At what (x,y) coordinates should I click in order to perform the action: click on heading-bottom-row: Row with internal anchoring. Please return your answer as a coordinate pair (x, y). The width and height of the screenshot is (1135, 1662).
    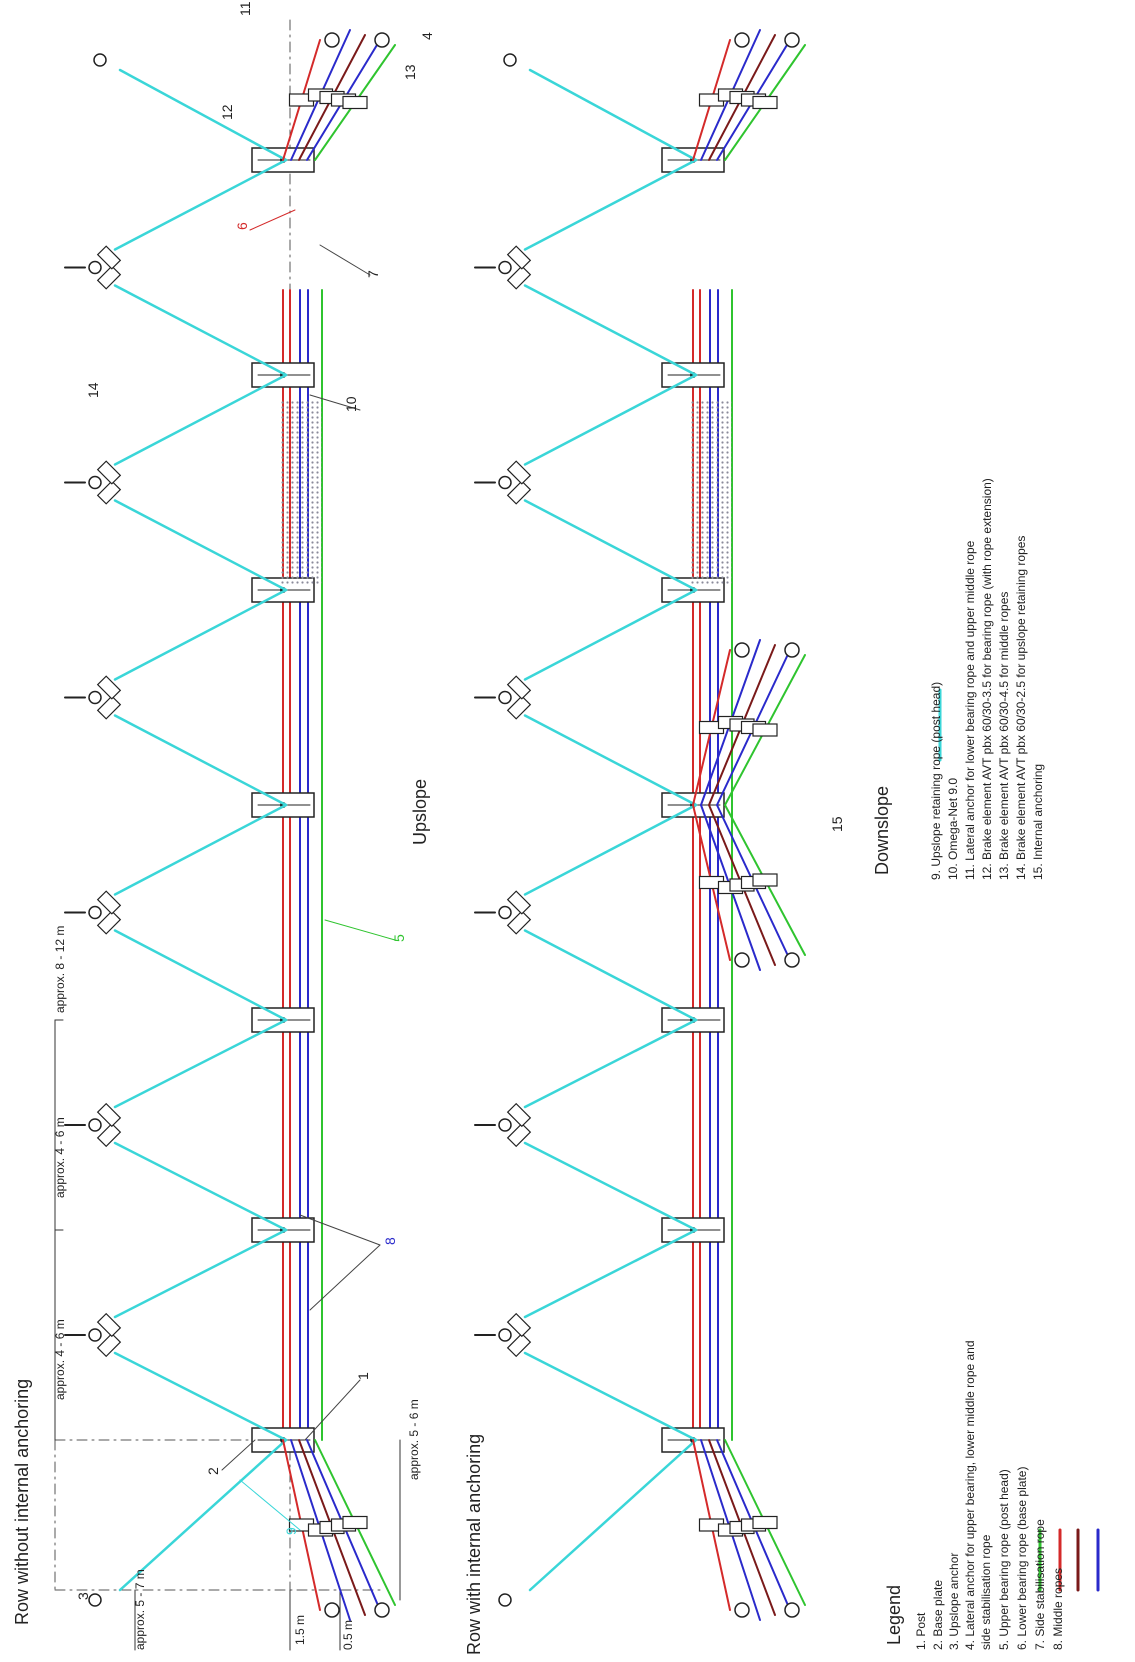
    Looking at the image, I should click on (474, 1544).